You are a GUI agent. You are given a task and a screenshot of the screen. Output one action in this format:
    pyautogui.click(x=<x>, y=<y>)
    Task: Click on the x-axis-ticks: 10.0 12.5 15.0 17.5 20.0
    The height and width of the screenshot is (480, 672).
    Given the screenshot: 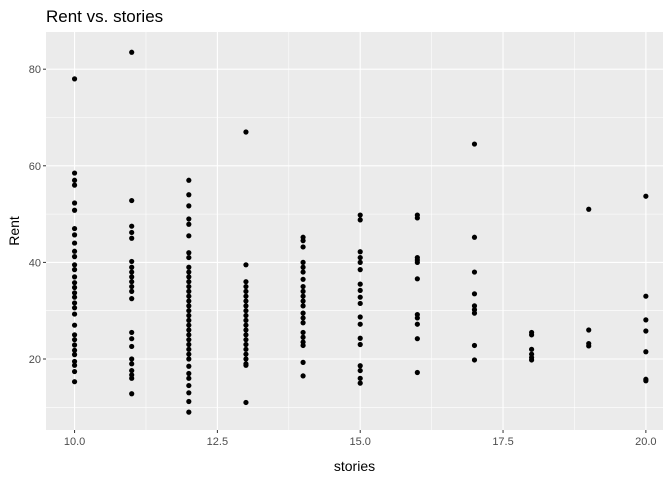 What is the action you would take?
    pyautogui.click(x=360, y=439)
    